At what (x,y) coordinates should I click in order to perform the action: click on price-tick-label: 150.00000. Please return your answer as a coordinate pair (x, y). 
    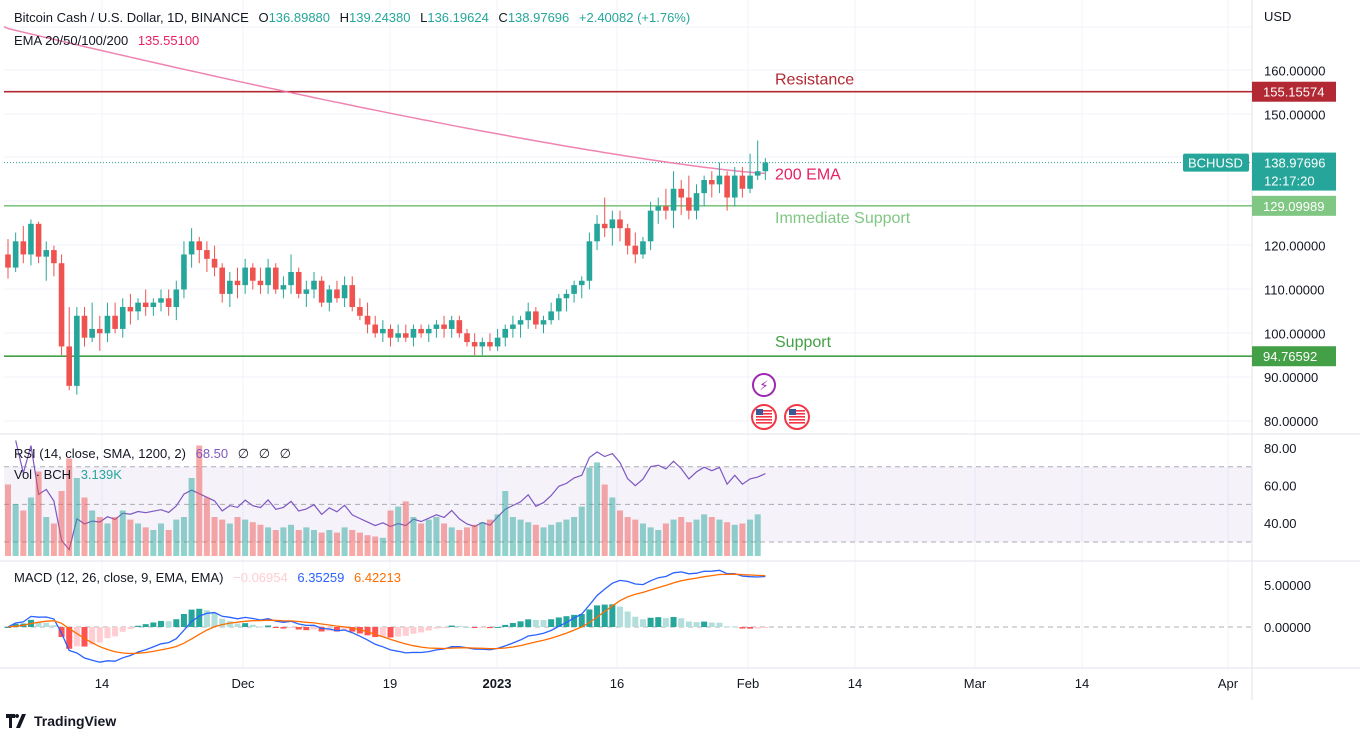
    Looking at the image, I should click on (1294, 114).